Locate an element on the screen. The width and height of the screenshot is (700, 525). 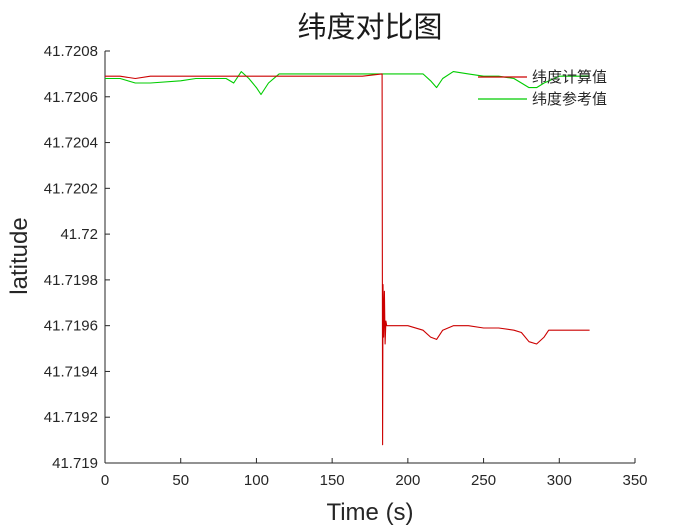
chart-title: 纬度对比图 is located at coordinates (369, 27).